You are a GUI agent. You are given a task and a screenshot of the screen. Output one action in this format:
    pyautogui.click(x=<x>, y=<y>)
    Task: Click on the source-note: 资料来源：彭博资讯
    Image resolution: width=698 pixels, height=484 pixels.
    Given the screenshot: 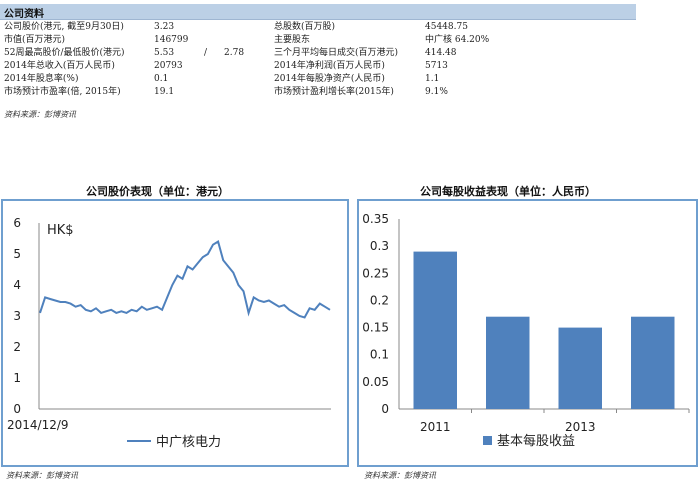 What is the action you would take?
    pyautogui.click(x=40, y=114)
    